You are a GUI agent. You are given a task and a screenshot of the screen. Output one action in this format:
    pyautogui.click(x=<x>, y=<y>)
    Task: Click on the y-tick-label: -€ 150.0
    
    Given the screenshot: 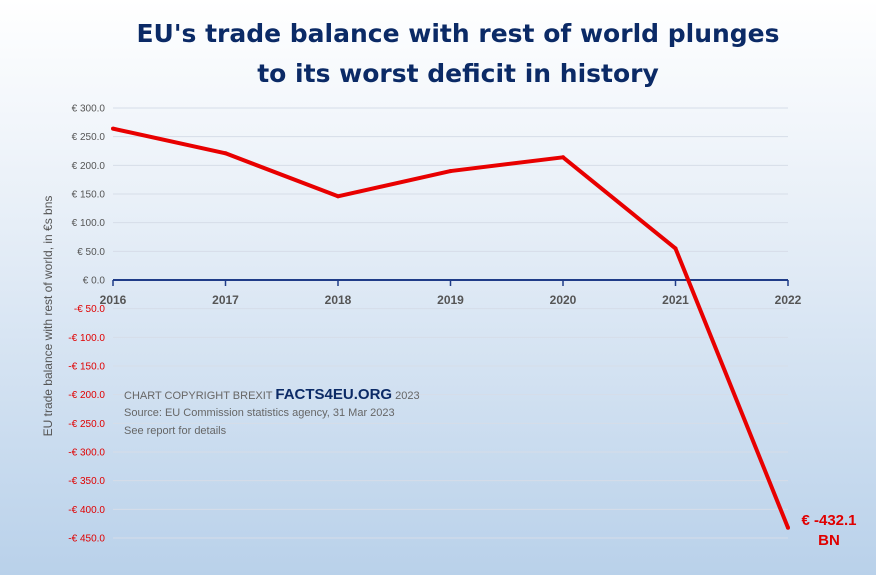 What is the action you would take?
    pyautogui.click(x=86, y=367)
    